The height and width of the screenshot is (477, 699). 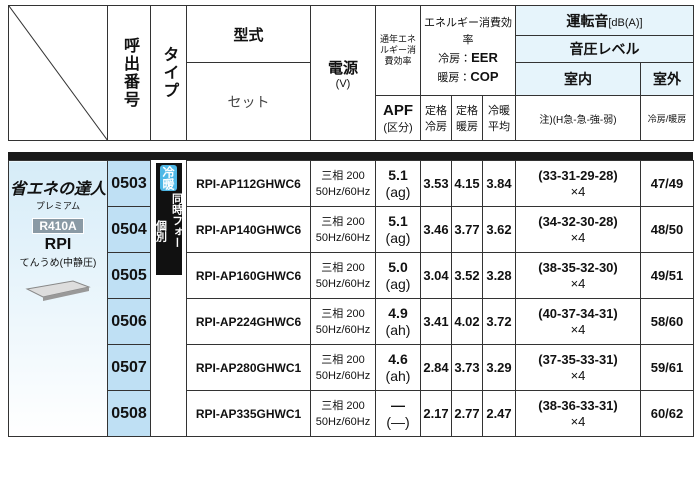 What do you see at coordinates (578, 175) in the screenshot?
I see `text: (33-31-29-28)` at bounding box center [578, 175].